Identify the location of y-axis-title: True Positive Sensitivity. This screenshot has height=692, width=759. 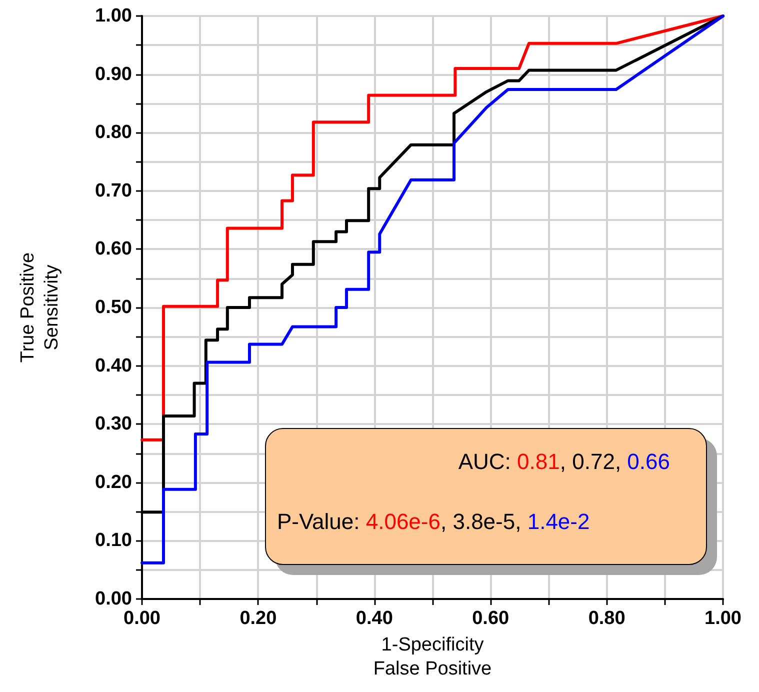
(40, 307).